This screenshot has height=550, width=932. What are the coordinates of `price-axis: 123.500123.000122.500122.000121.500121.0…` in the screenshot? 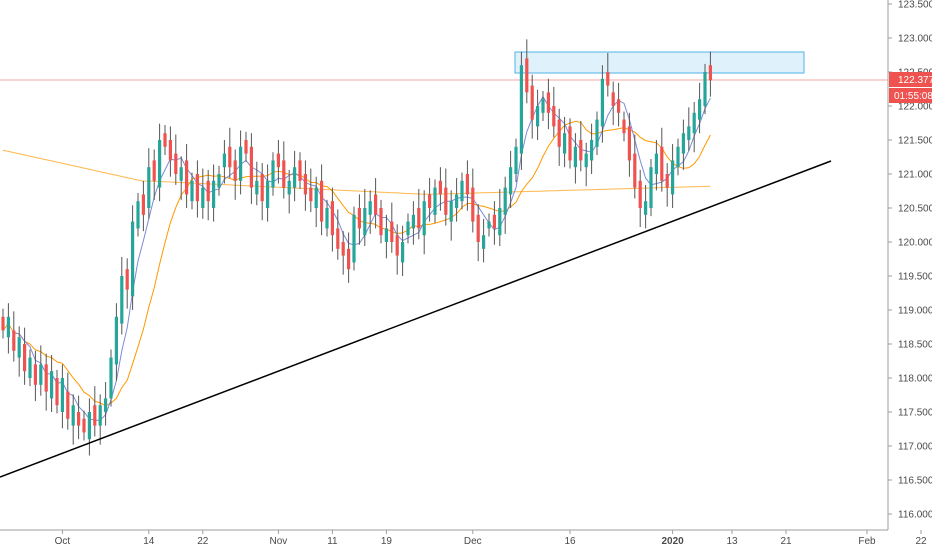 It's located at (910, 260).